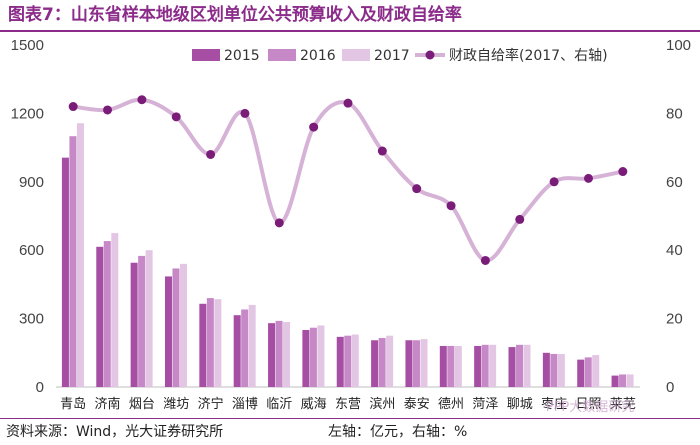 The width and height of the screenshot is (700, 445). What do you see at coordinates (318, 56) in the screenshot?
I see `legend-label-2016: 2016` at bounding box center [318, 56].